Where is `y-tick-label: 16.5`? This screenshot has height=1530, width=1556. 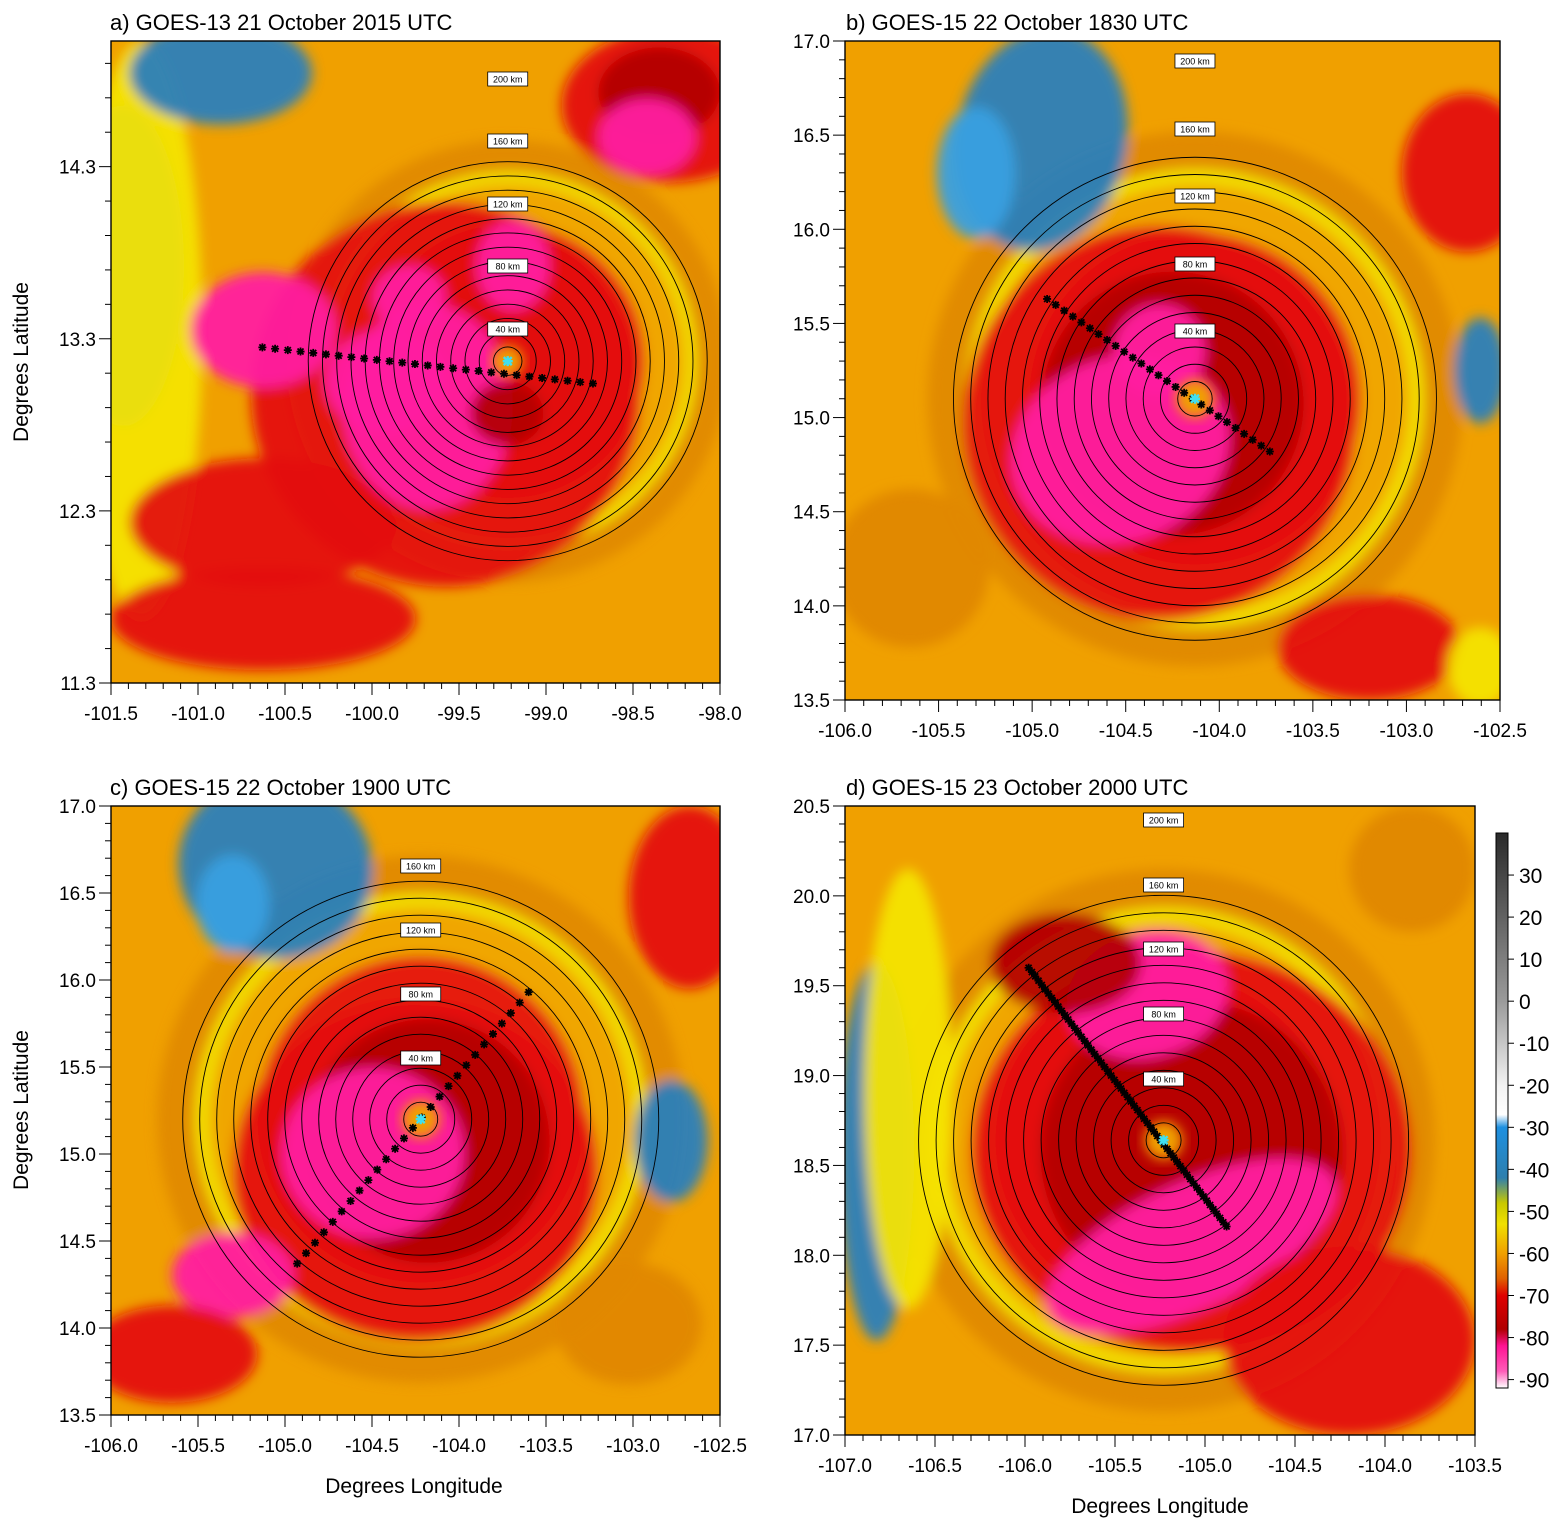
y-tick-label: 16.5 is located at coordinates (811, 136).